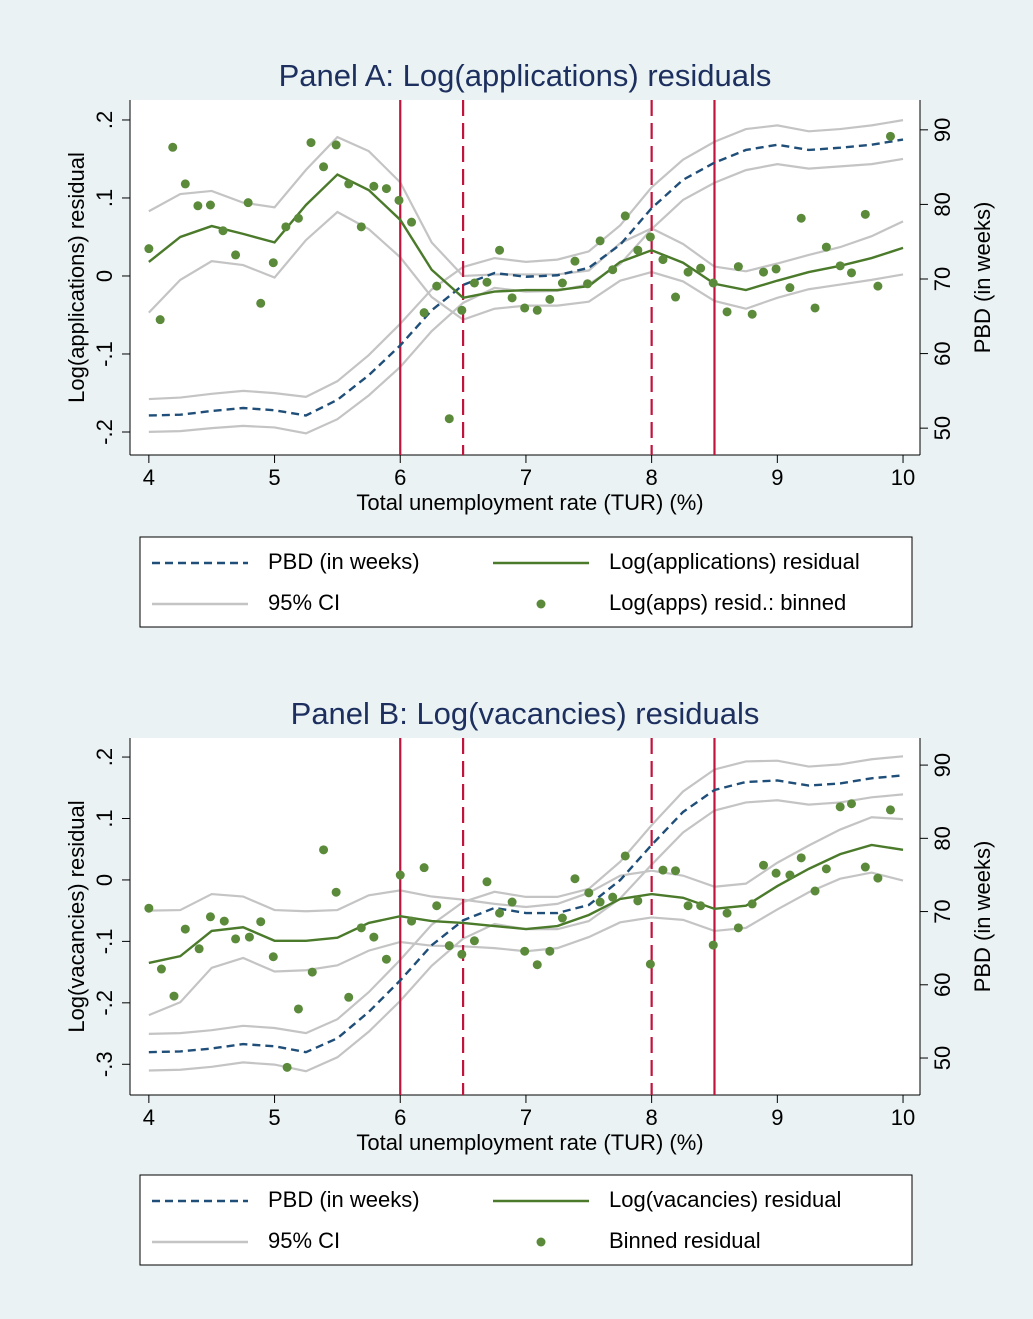 The image size is (1033, 1319). I want to click on y-tick-label: -.3, so click(104, 1064).